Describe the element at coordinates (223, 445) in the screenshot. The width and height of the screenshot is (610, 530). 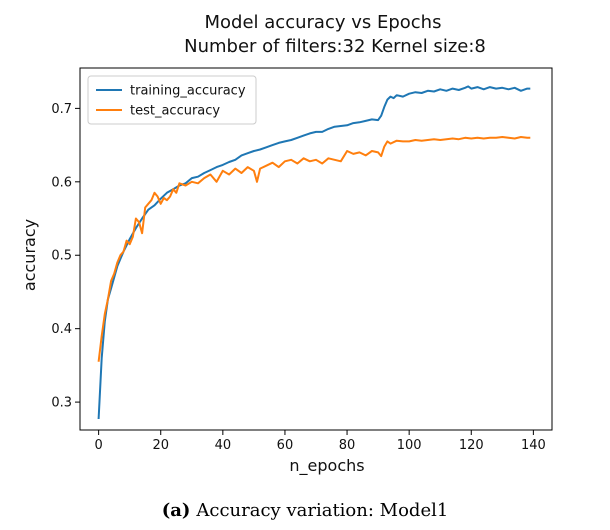
I see `x-tick-label: 40` at that location.